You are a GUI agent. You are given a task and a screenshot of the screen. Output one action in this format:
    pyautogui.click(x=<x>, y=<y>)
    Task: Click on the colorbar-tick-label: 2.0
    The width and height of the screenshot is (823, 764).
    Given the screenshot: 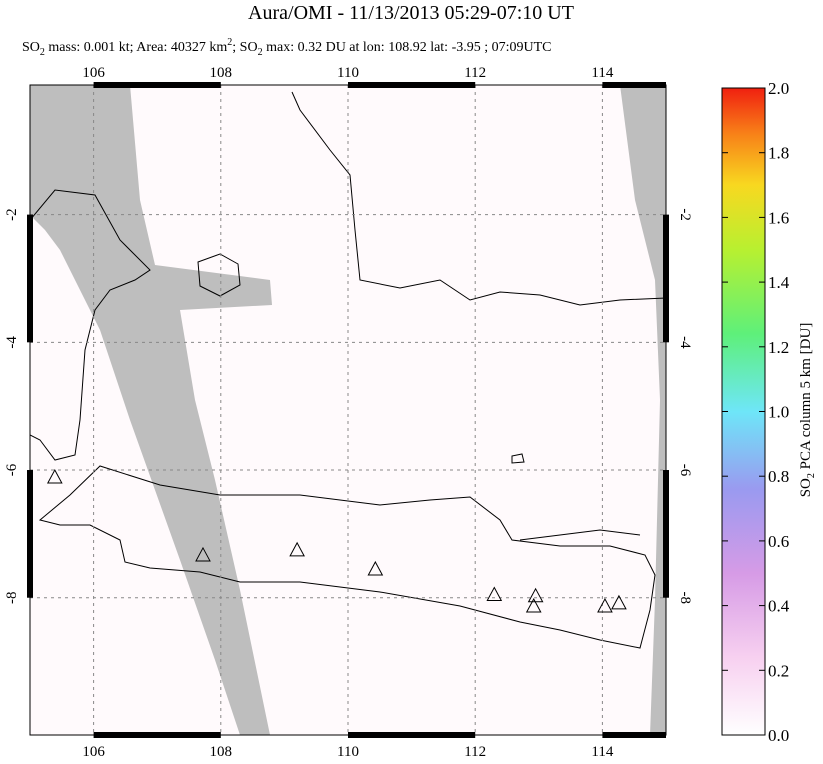 What is the action you would take?
    pyautogui.click(x=778, y=88)
    